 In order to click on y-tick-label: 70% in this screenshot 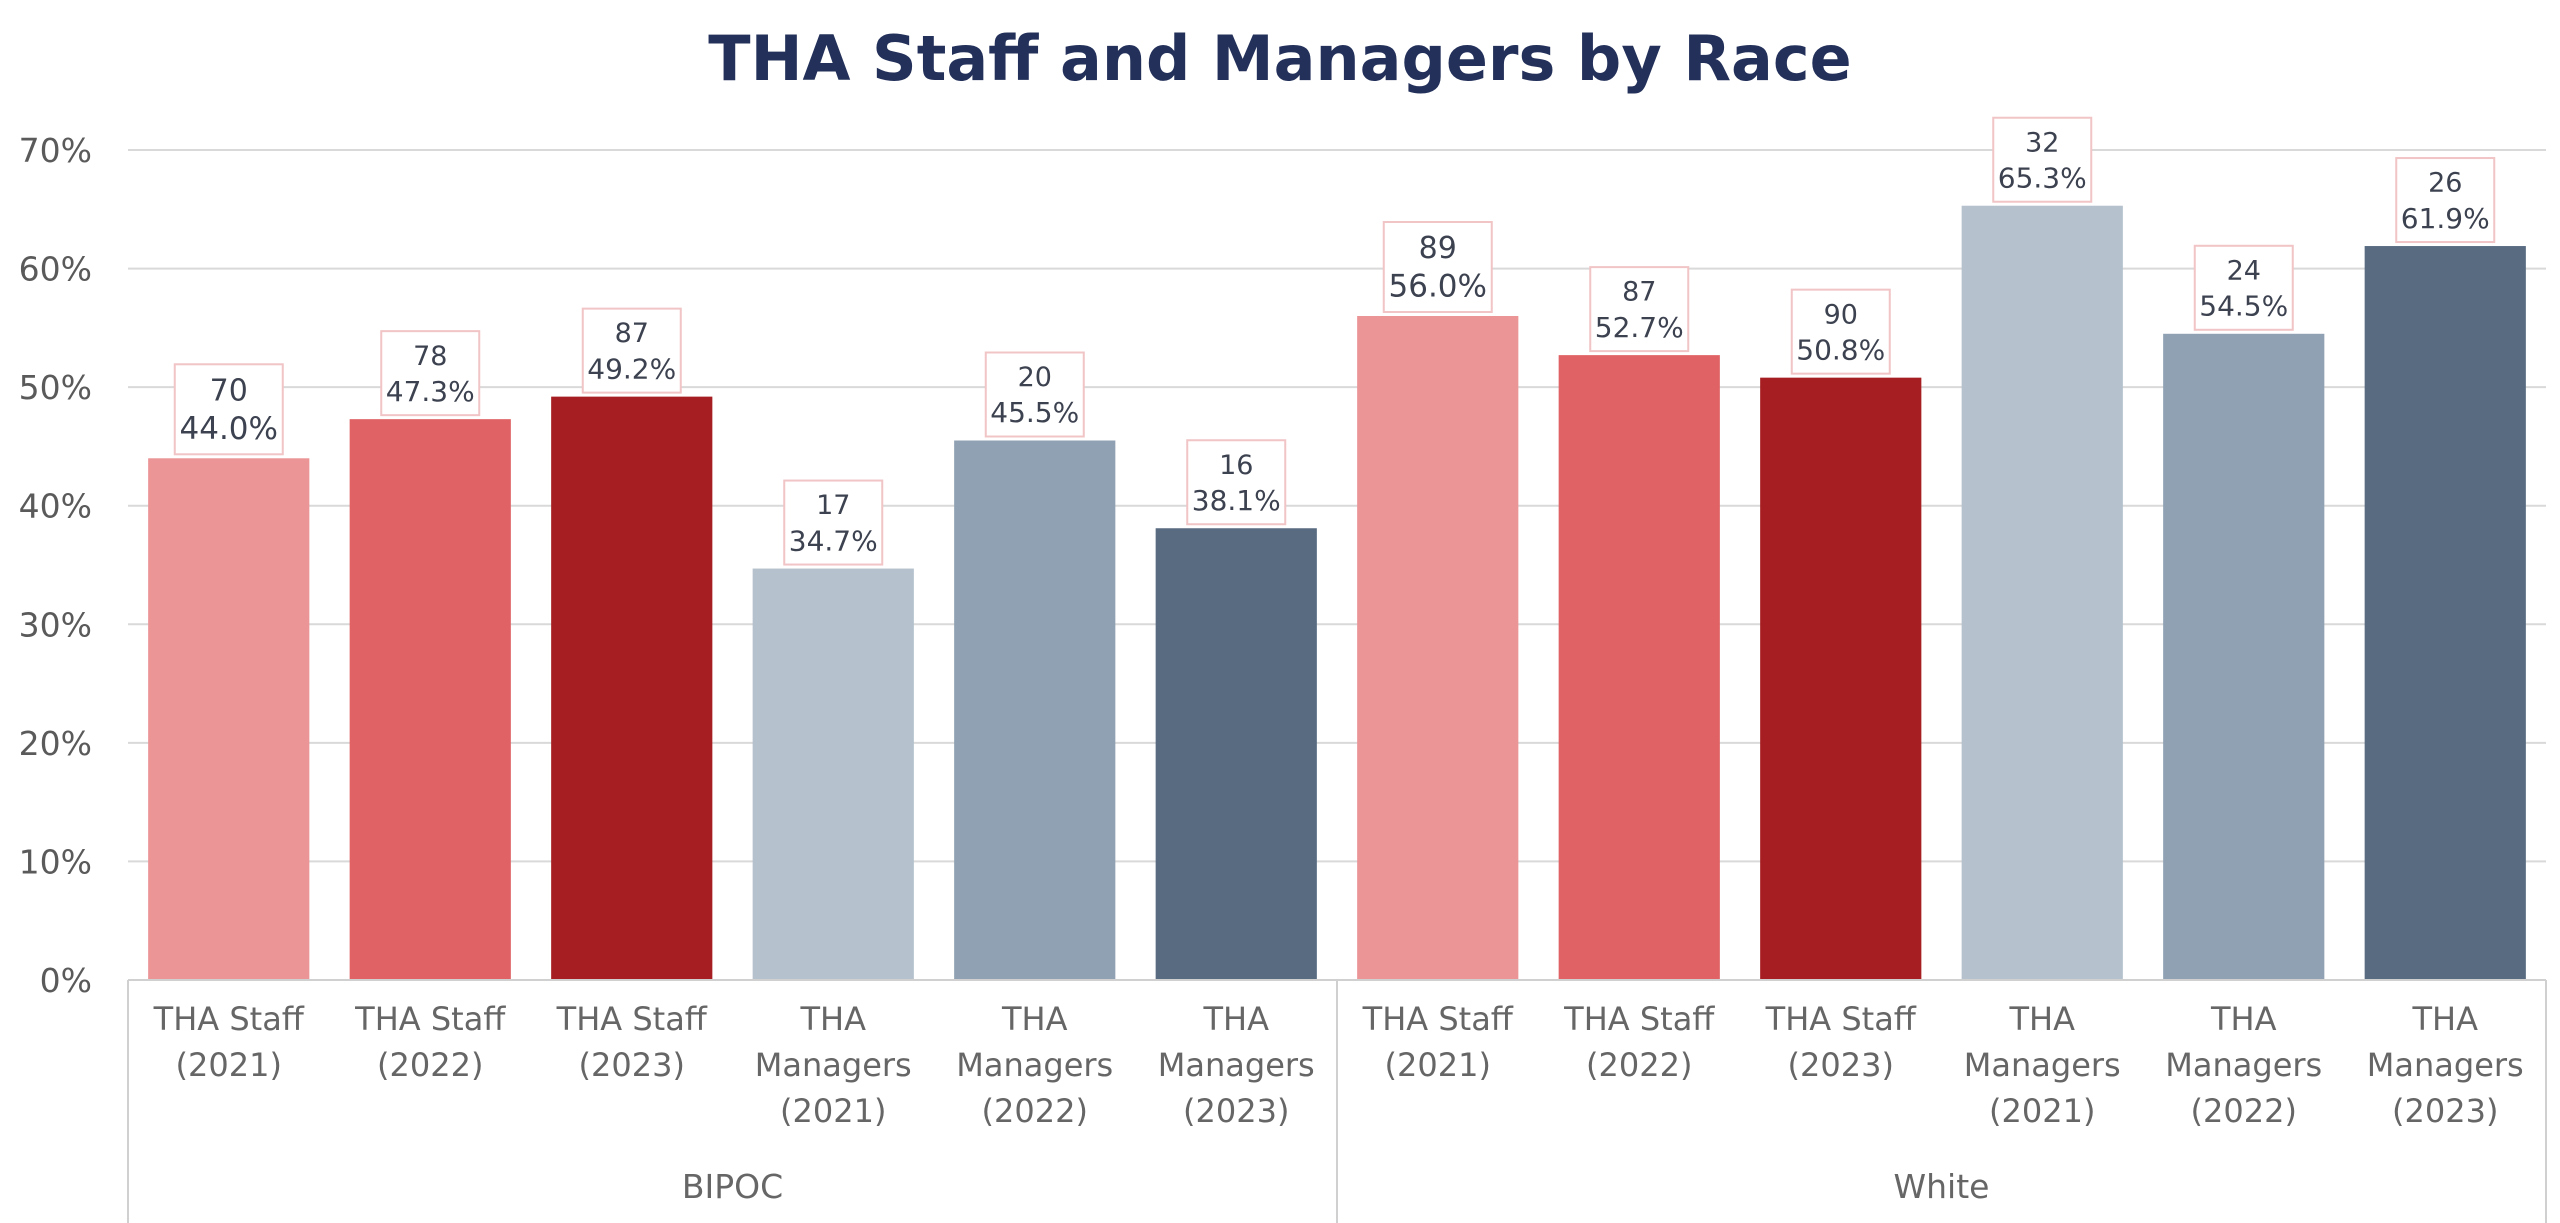, I will do `click(55, 150)`.